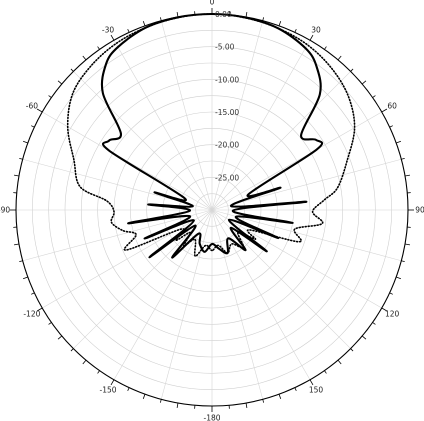  Describe the element at coordinates (223, 14) in the screenshot. I see `radial-tick-label: 0.00` at that location.